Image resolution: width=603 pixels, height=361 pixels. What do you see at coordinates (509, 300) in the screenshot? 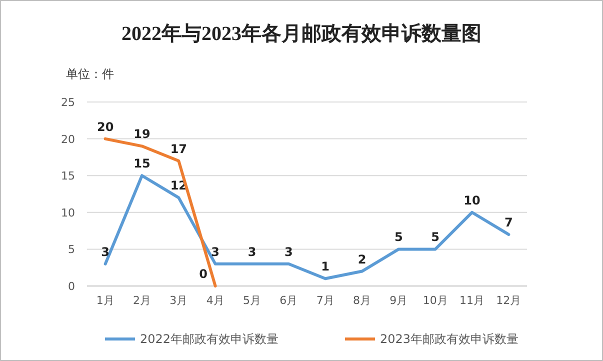
I see `x-tick-label: 12月` at bounding box center [509, 300].